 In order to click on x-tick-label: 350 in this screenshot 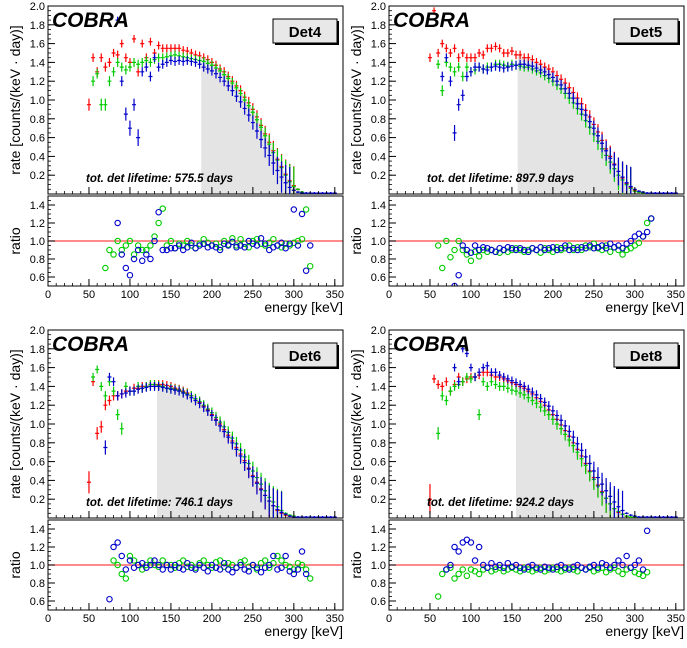, I will do `click(676, 295)`.